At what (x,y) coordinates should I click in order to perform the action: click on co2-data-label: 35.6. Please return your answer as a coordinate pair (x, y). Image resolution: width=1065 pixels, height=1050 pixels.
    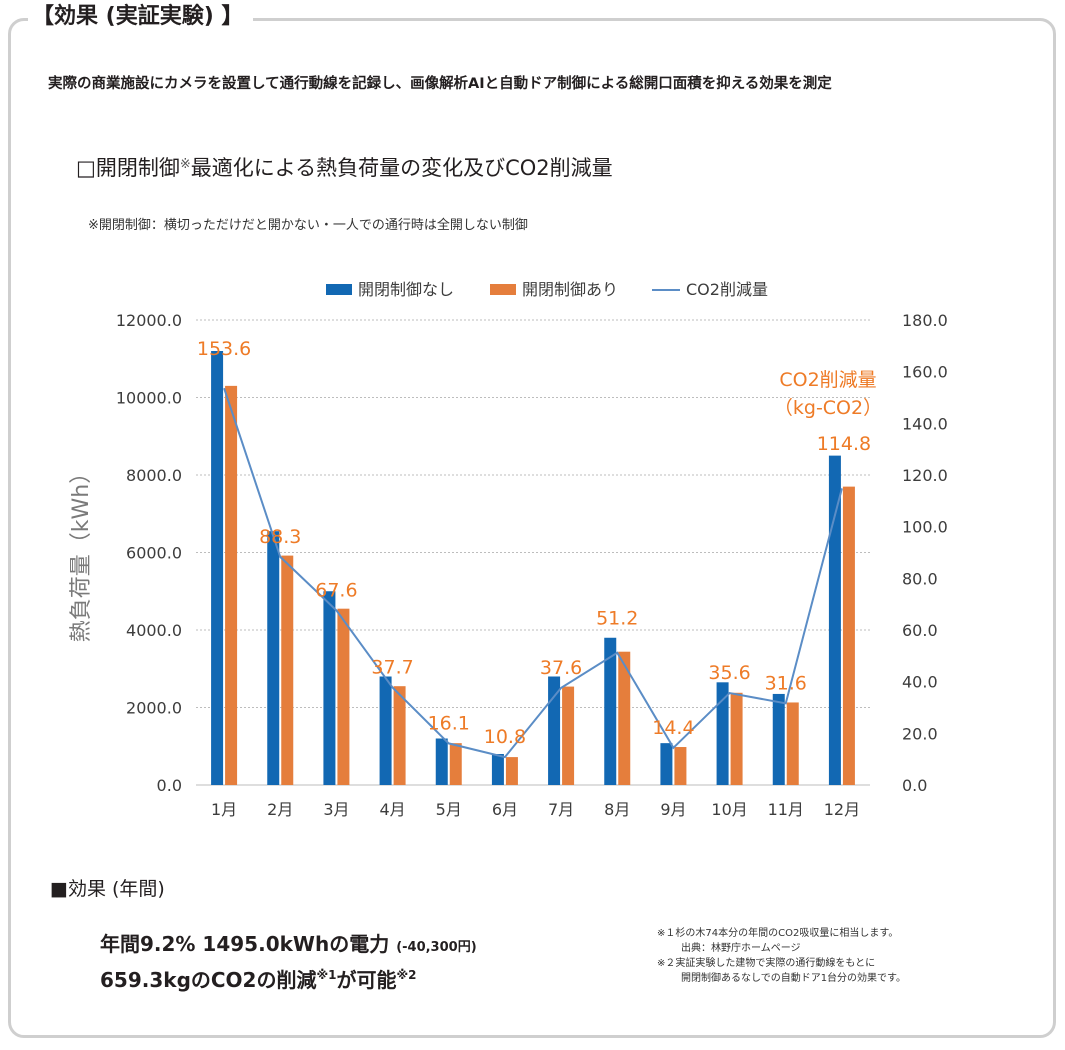
    Looking at the image, I should click on (729, 673).